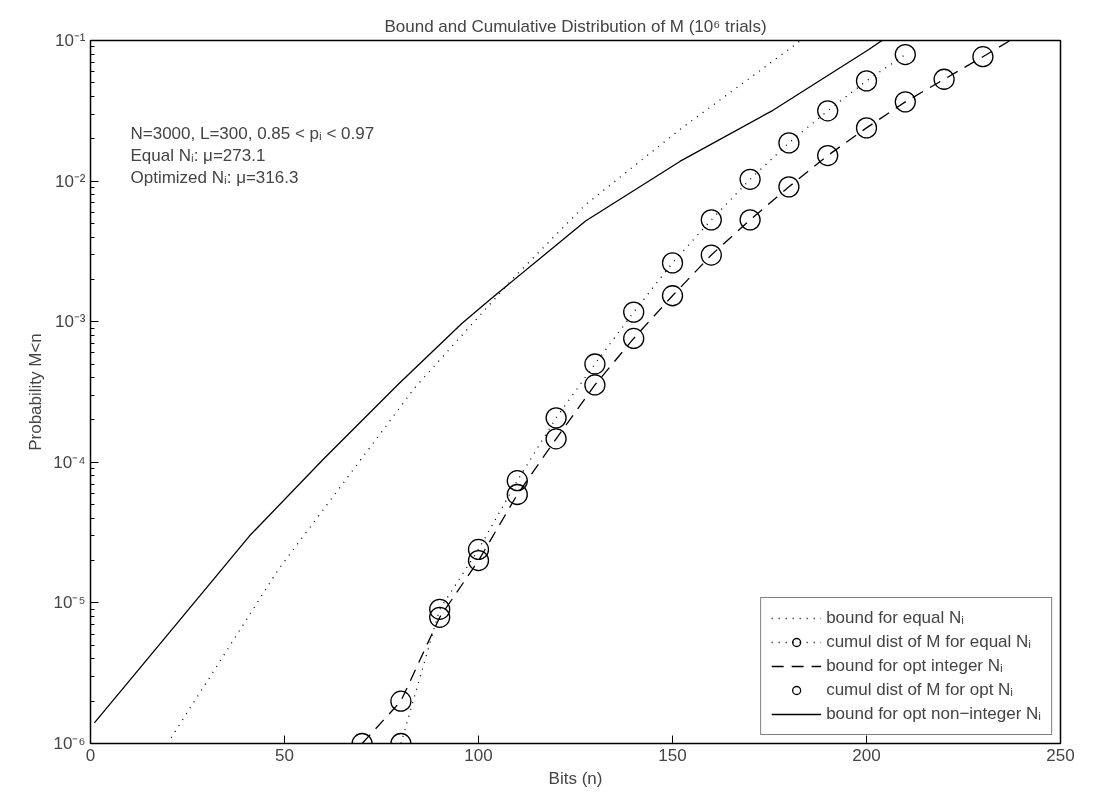 Image resolution: width=1096 pixels, height=795 pixels. What do you see at coordinates (866, 755) in the screenshot?
I see `x-tick-label: 200` at bounding box center [866, 755].